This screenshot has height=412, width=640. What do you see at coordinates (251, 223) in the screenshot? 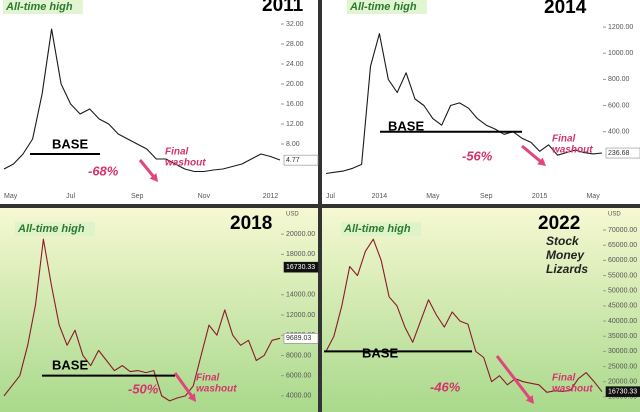
I see `chart-title: 2018` at bounding box center [251, 223].